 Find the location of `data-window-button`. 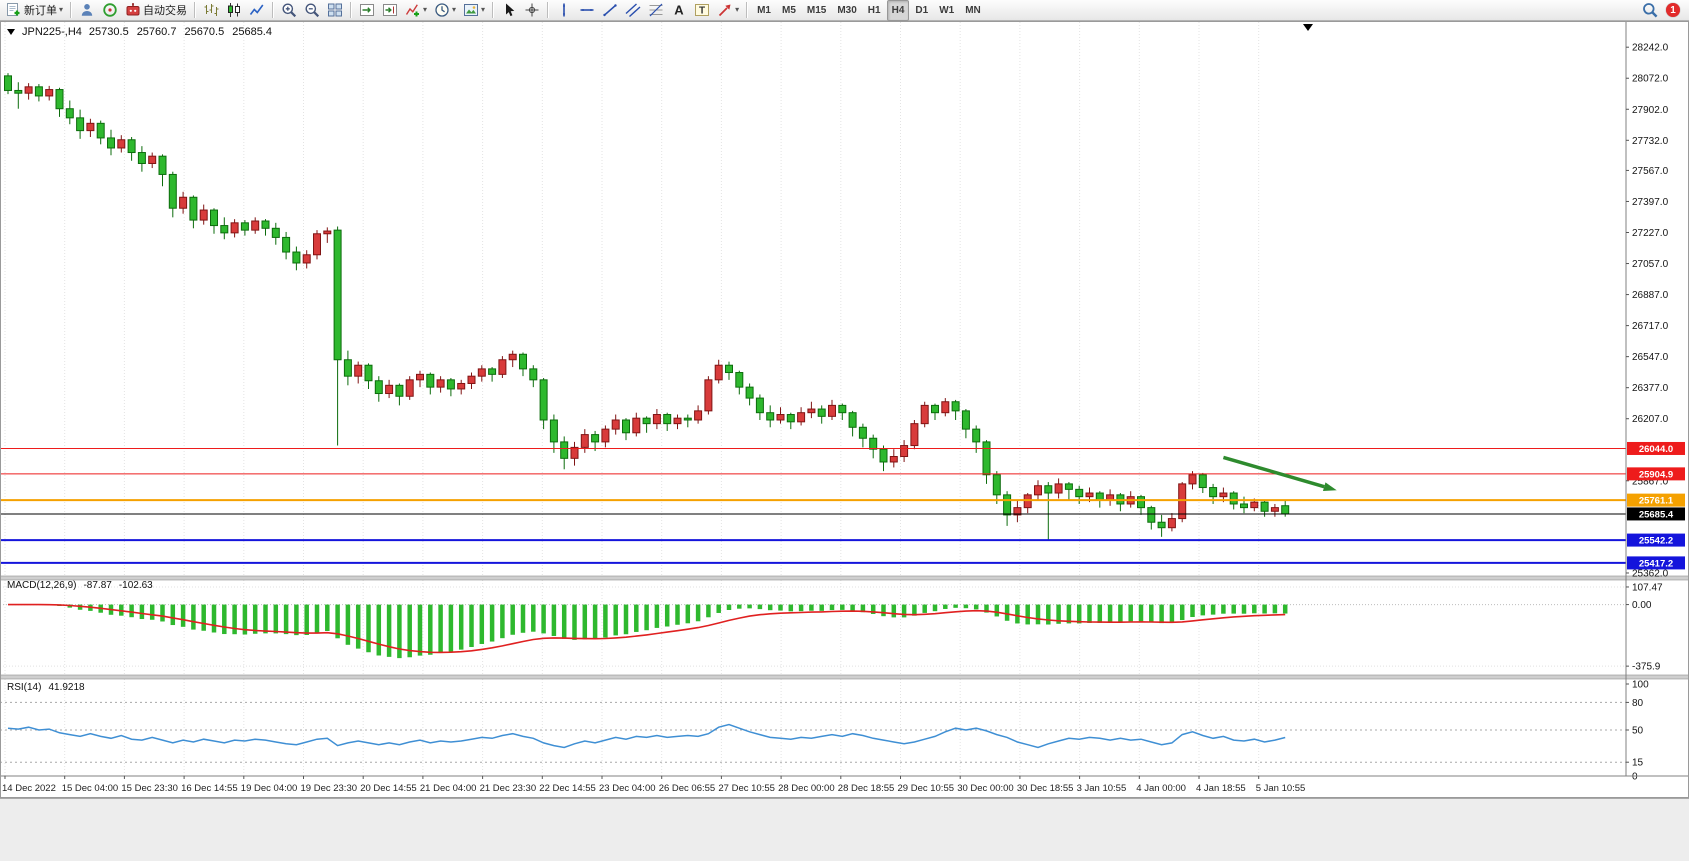

data-window-button is located at coordinates (110, 10).